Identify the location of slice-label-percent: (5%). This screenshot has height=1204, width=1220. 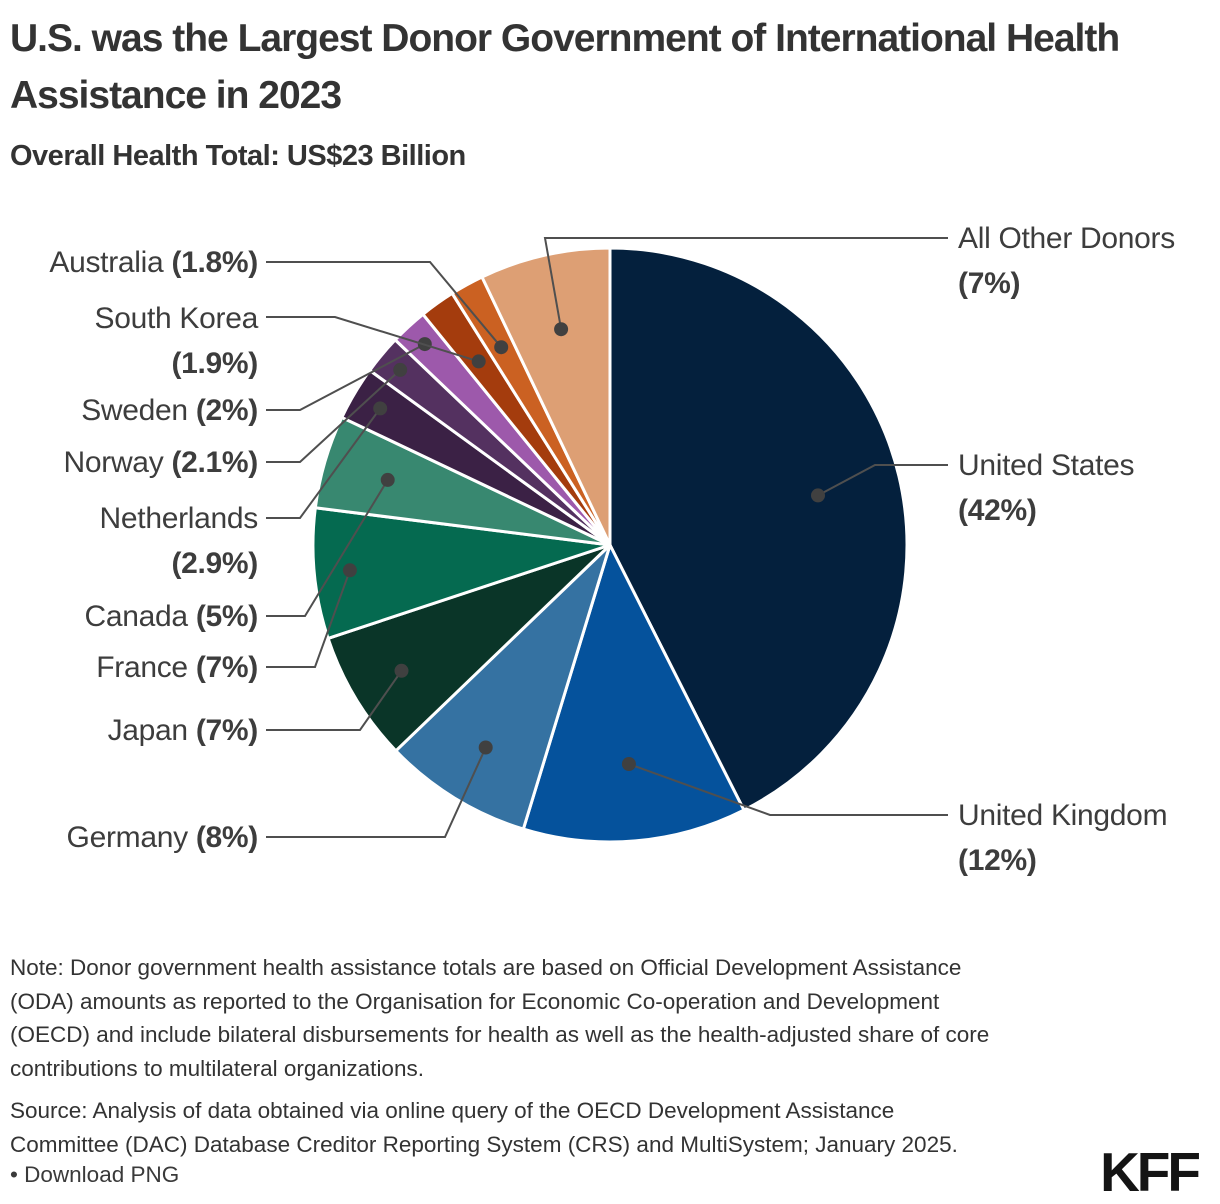
(226, 616).